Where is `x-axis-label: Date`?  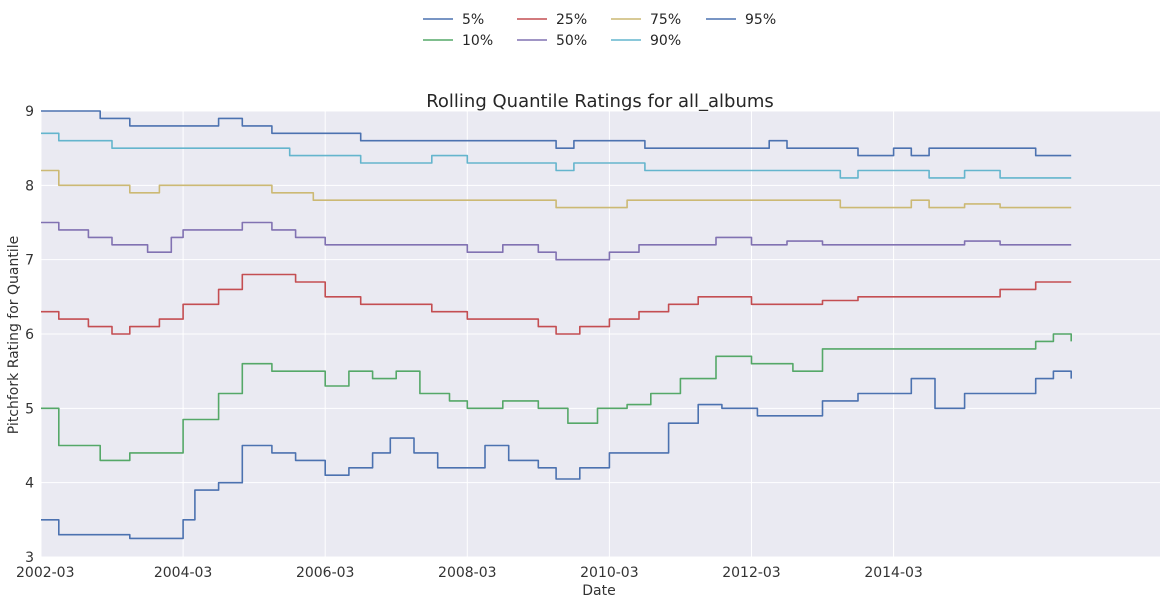 x-axis-label: Date is located at coordinates (598, 591).